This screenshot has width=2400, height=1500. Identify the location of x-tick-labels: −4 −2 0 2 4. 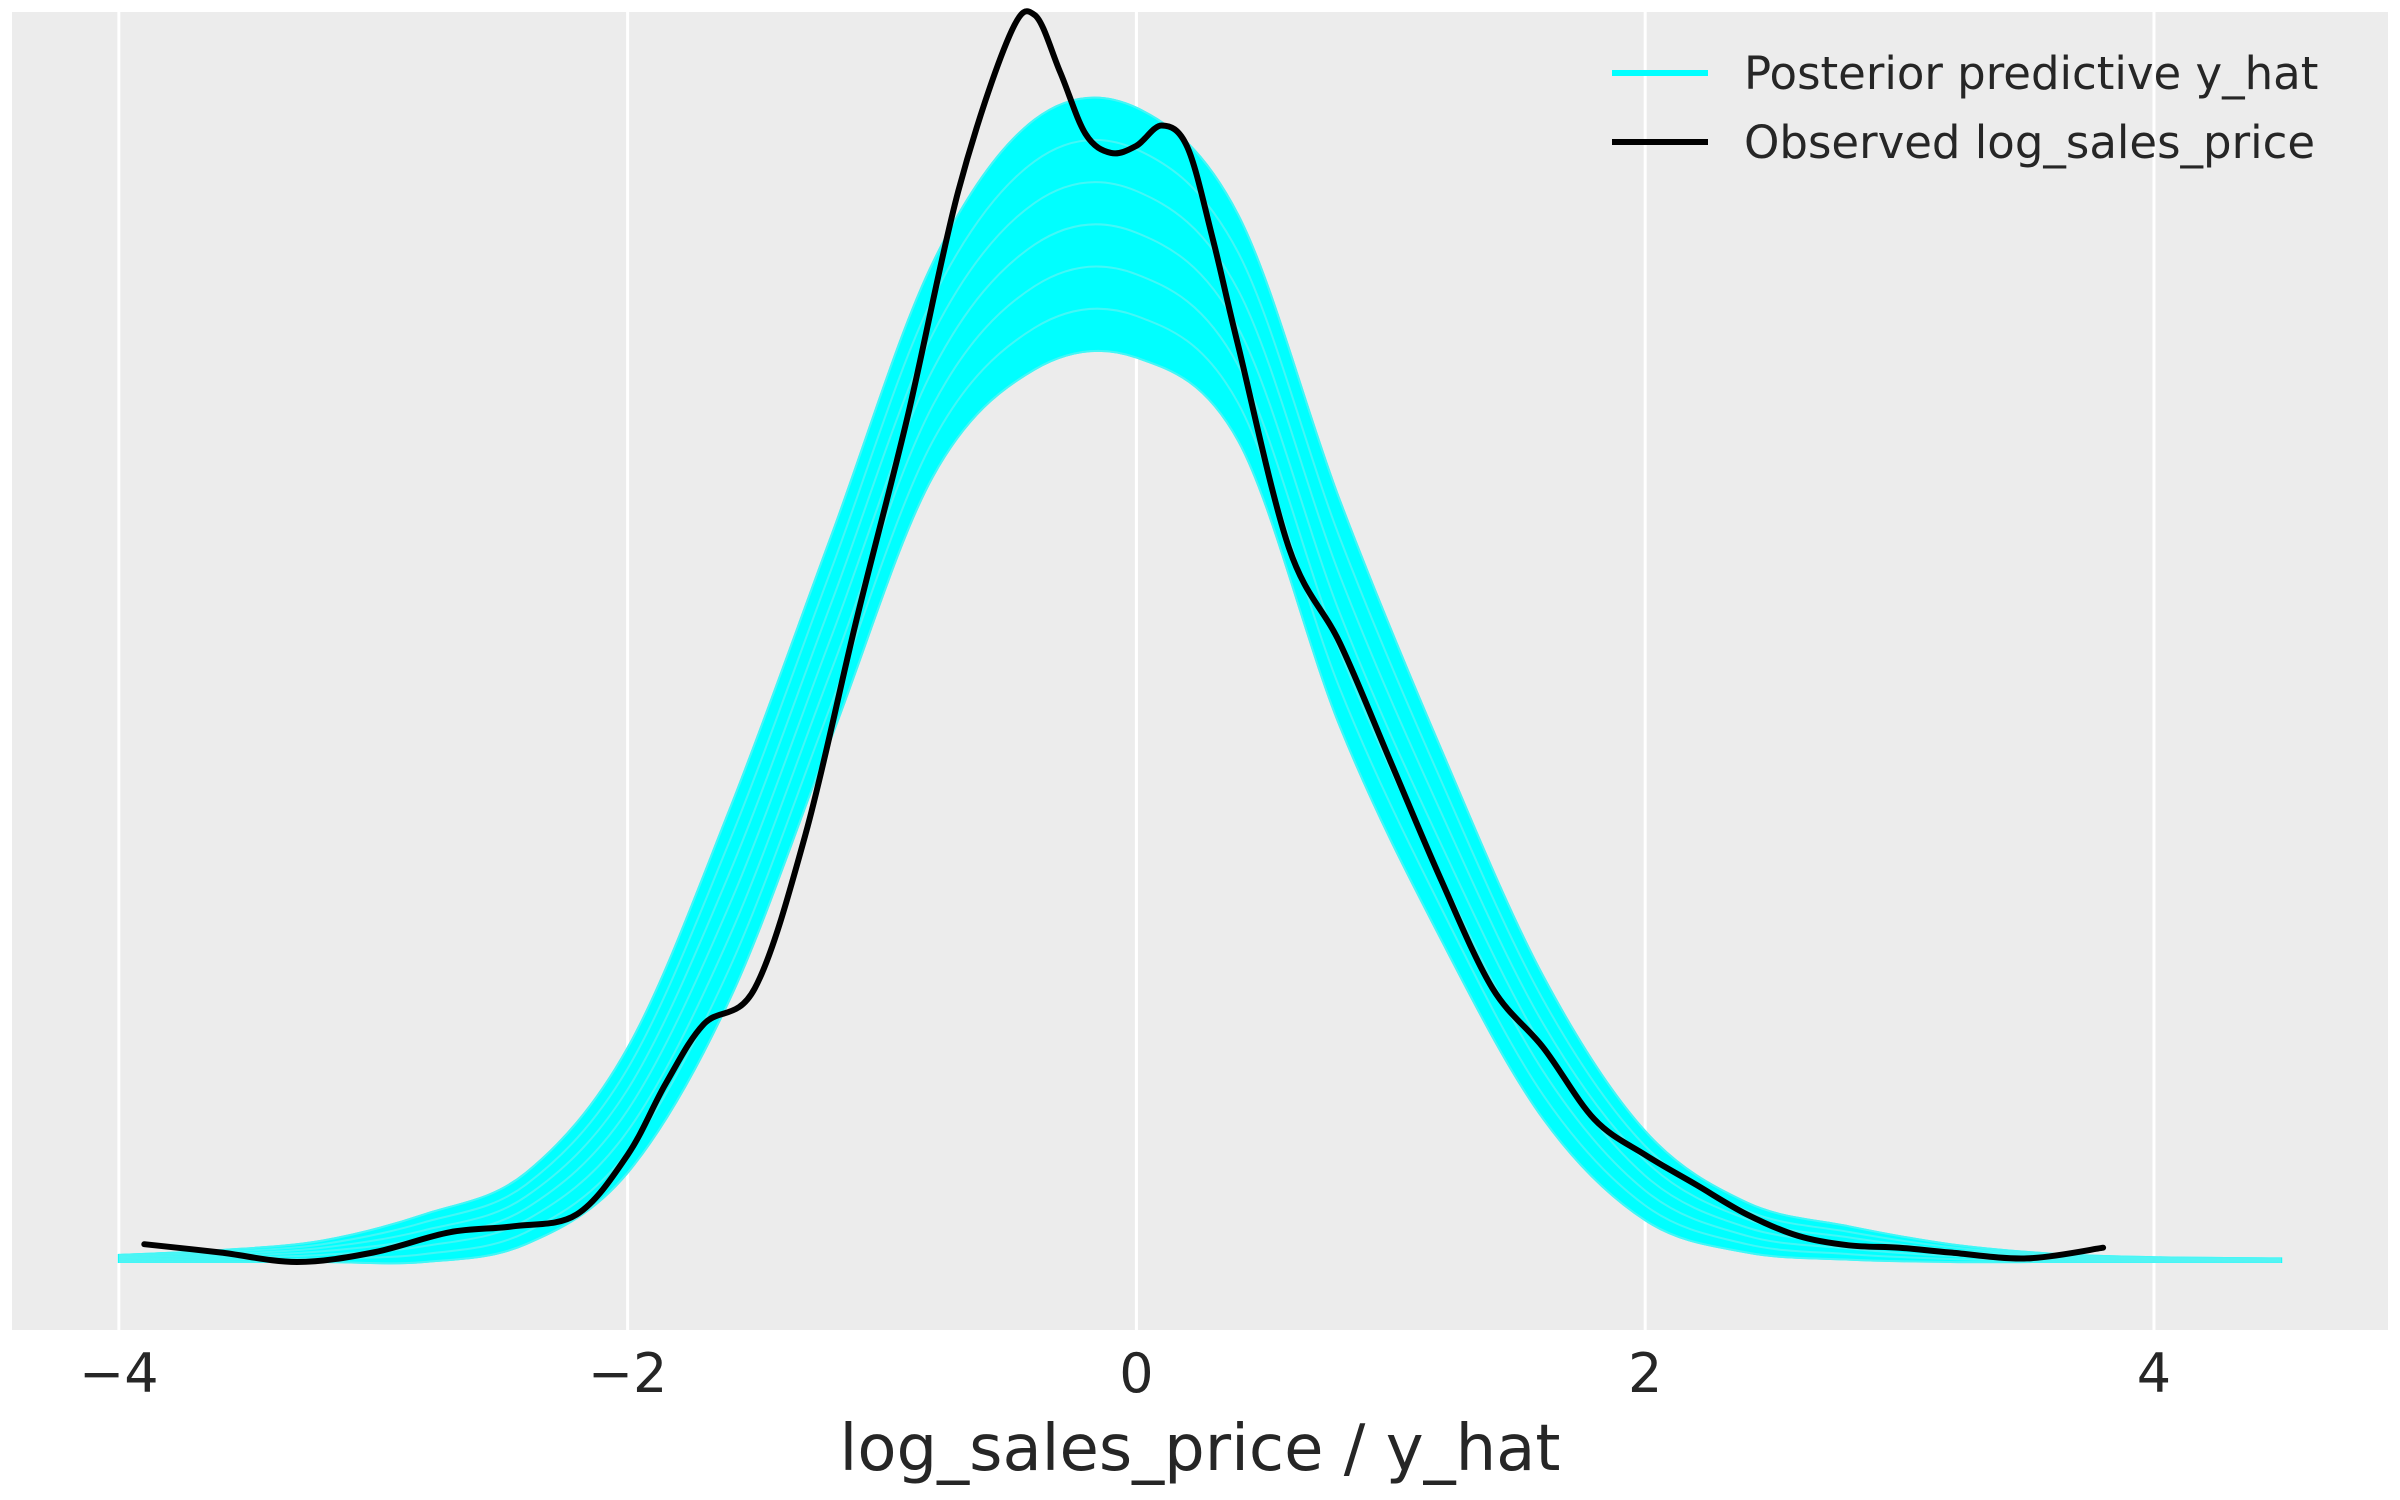
(1125, 1373).